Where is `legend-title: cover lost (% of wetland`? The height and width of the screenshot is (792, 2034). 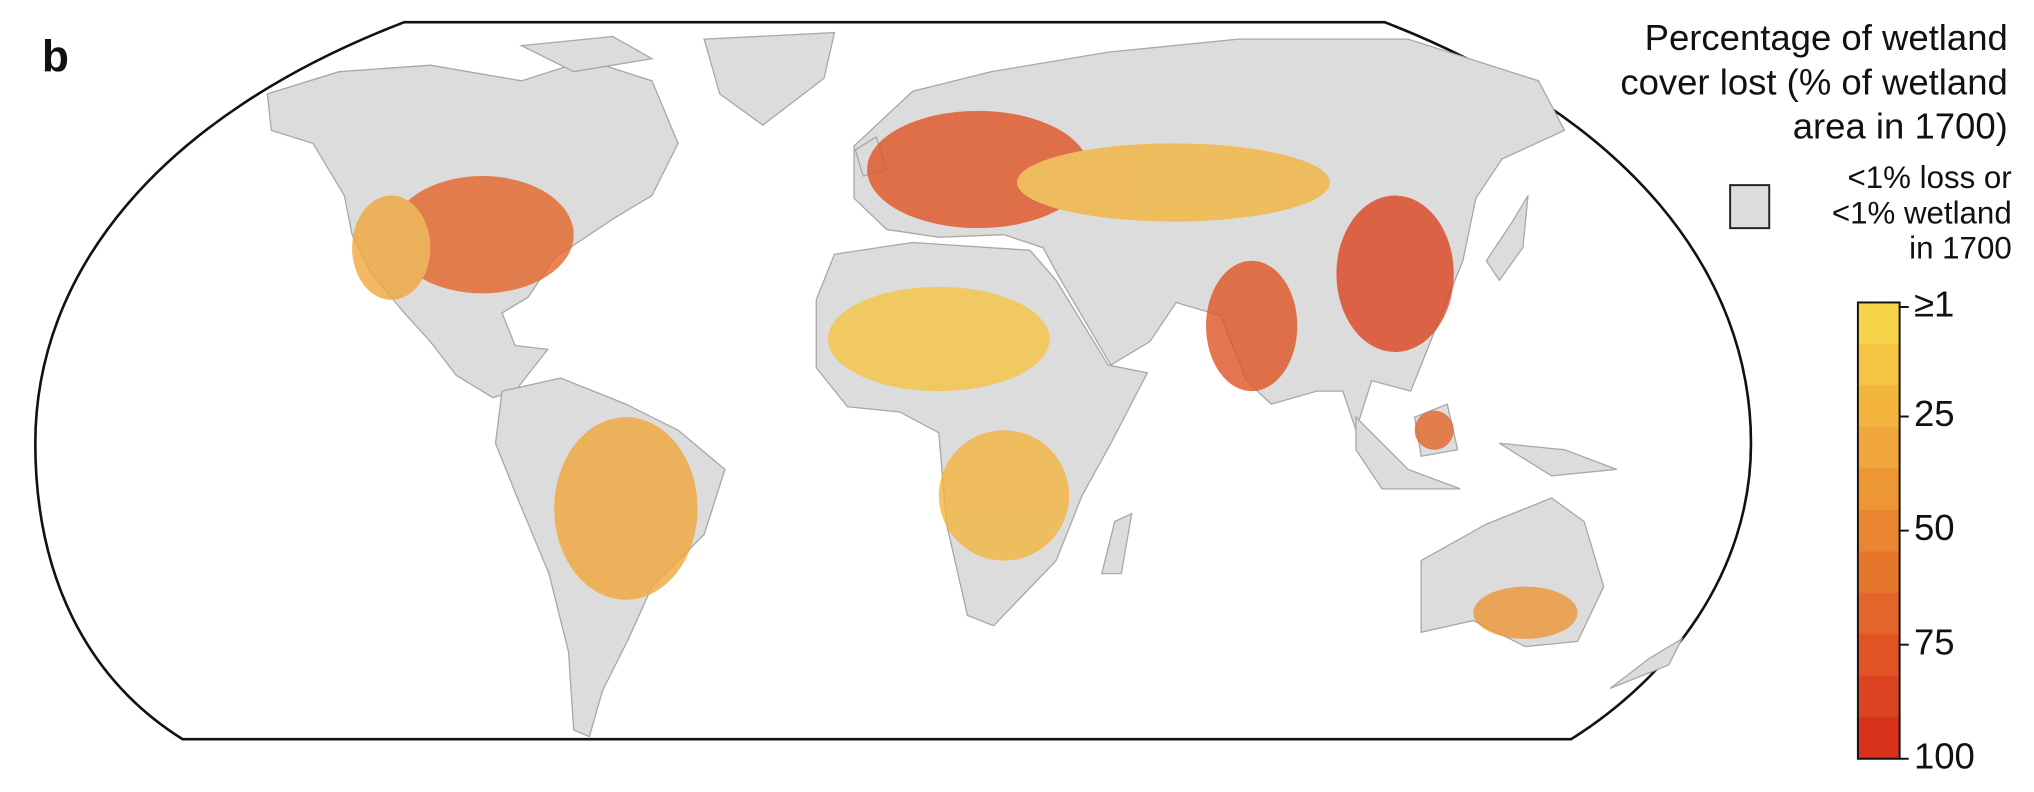 legend-title: cover lost (% of wetland is located at coordinates (1813, 81).